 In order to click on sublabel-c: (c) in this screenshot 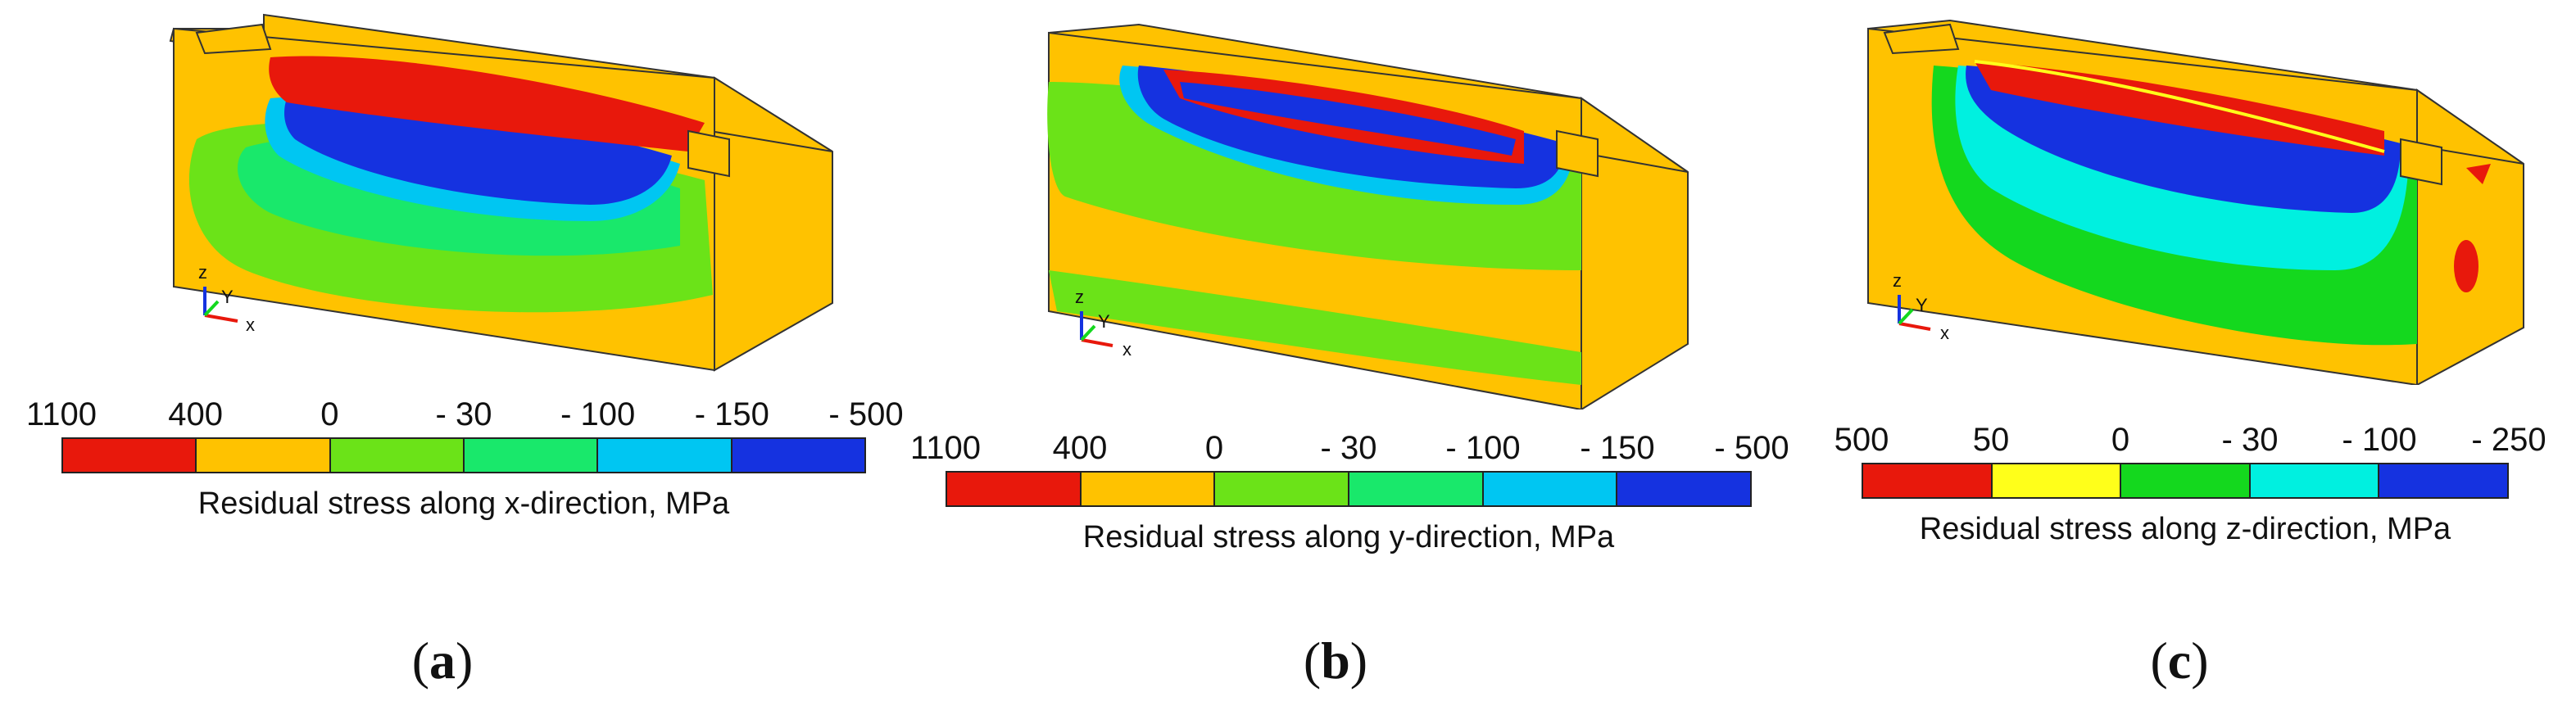, I will do `click(2179, 660)`.